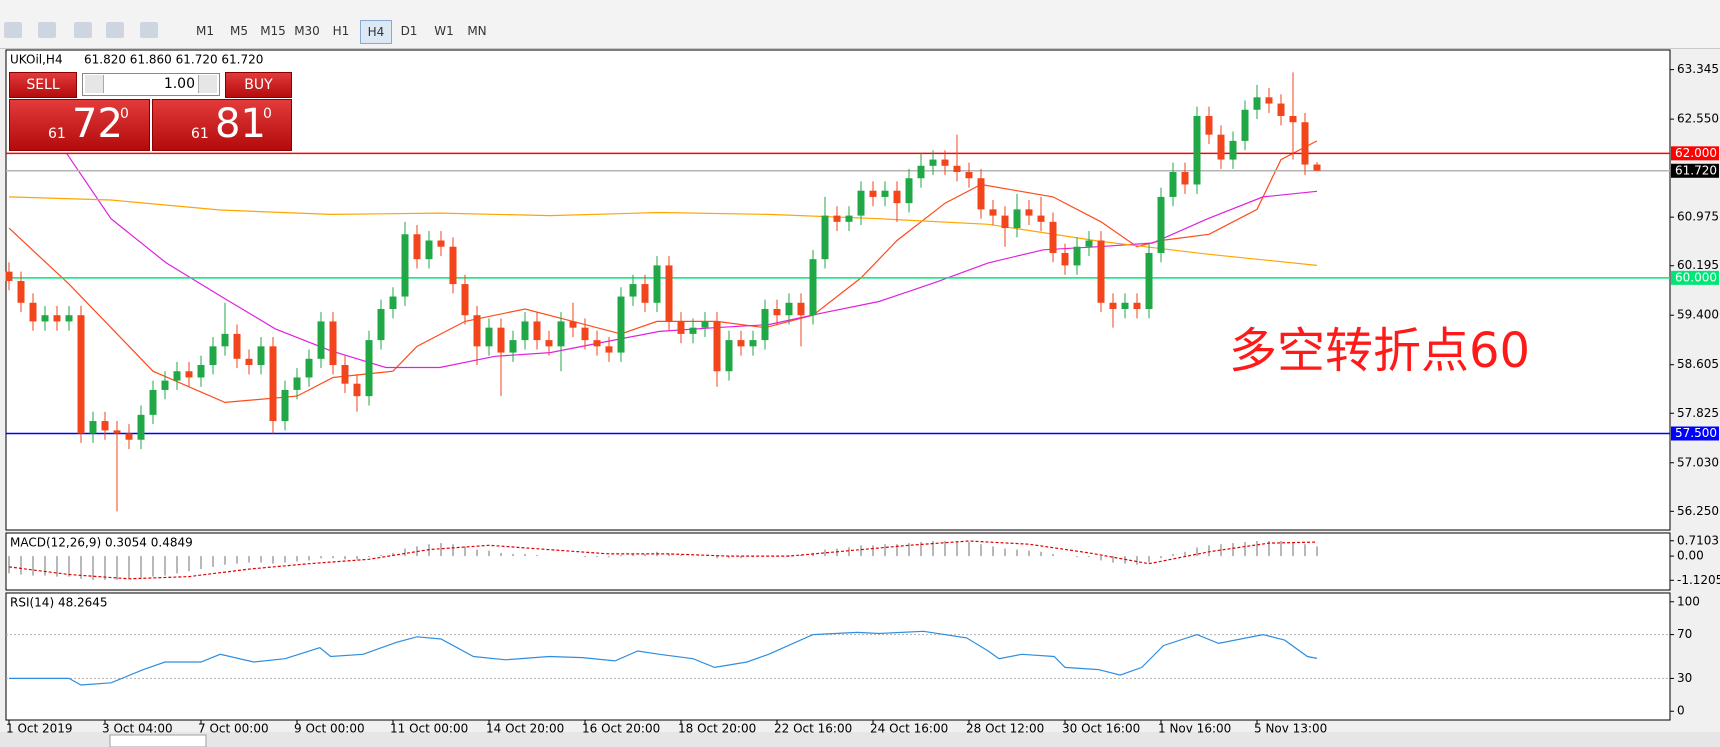 This screenshot has height=747, width=1720. Describe the element at coordinates (1696, 277) in the screenshot. I see `level-label: 60.000` at that location.